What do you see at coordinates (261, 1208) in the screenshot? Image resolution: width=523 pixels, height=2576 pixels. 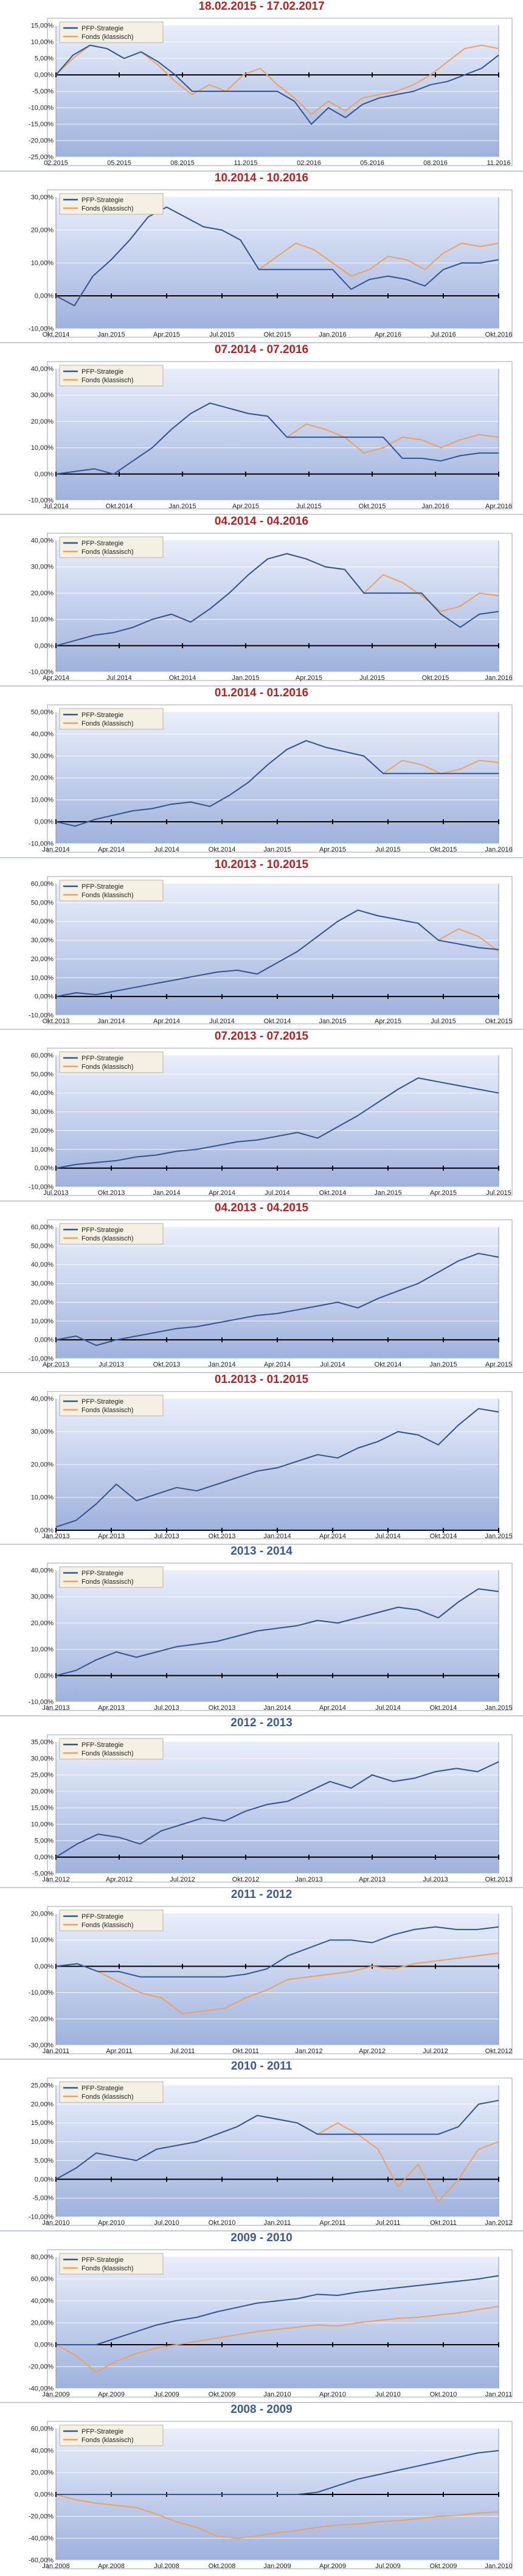 I see `chart-title: 04.2013 - 04.2015` at bounding box center [261, 1208].